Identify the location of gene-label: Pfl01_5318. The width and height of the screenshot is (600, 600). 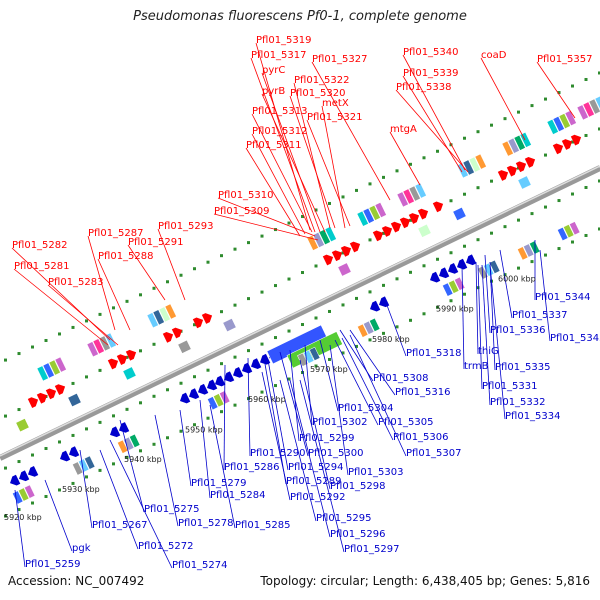
(434, 353).